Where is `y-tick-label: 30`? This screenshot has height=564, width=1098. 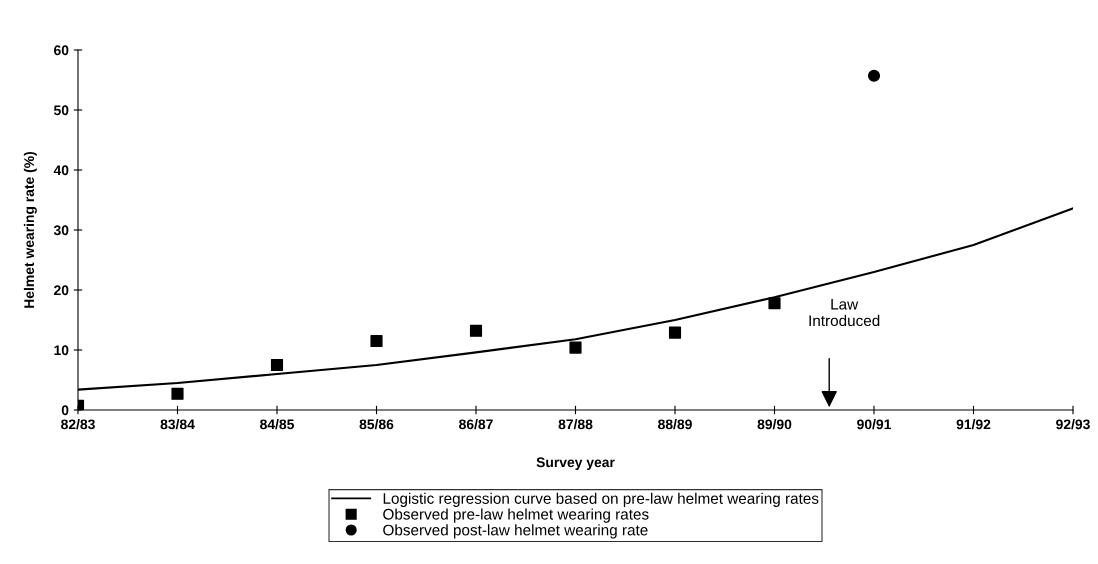
y-tick-label: 30 is located at coordinates (61, 230).